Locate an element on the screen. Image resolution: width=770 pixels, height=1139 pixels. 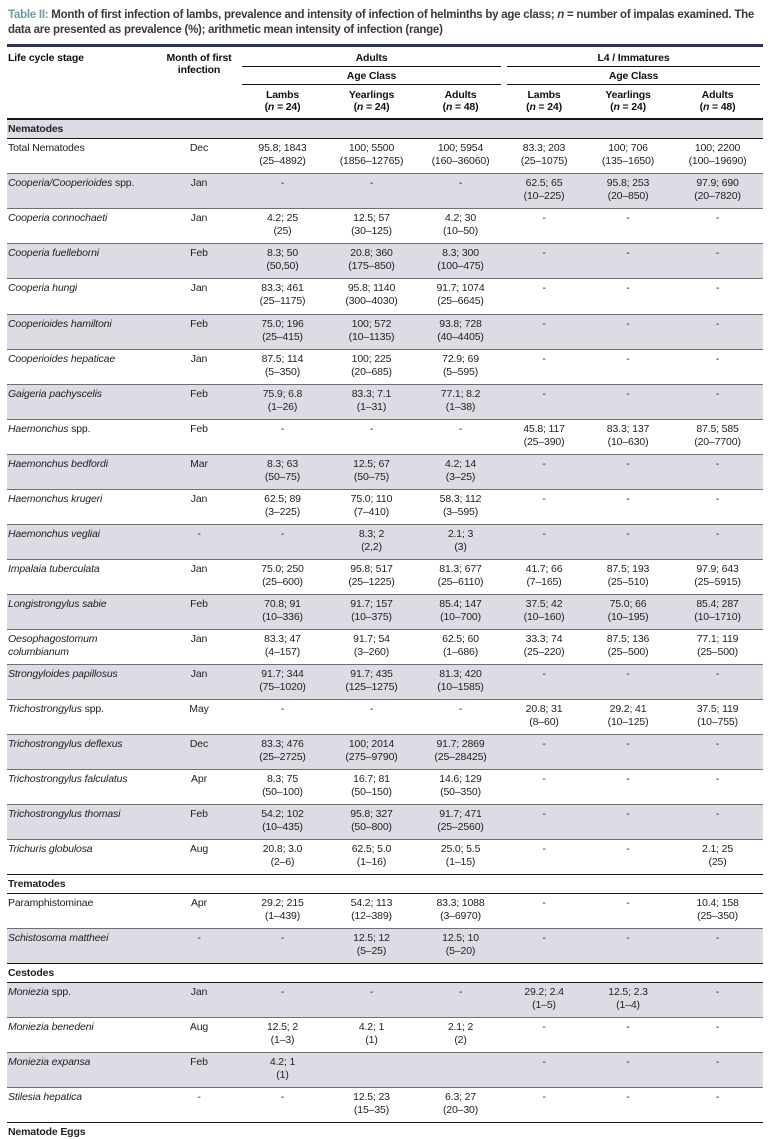
data-cell: 100; 2200 (100–19690) is located at coordinates (718, 156).